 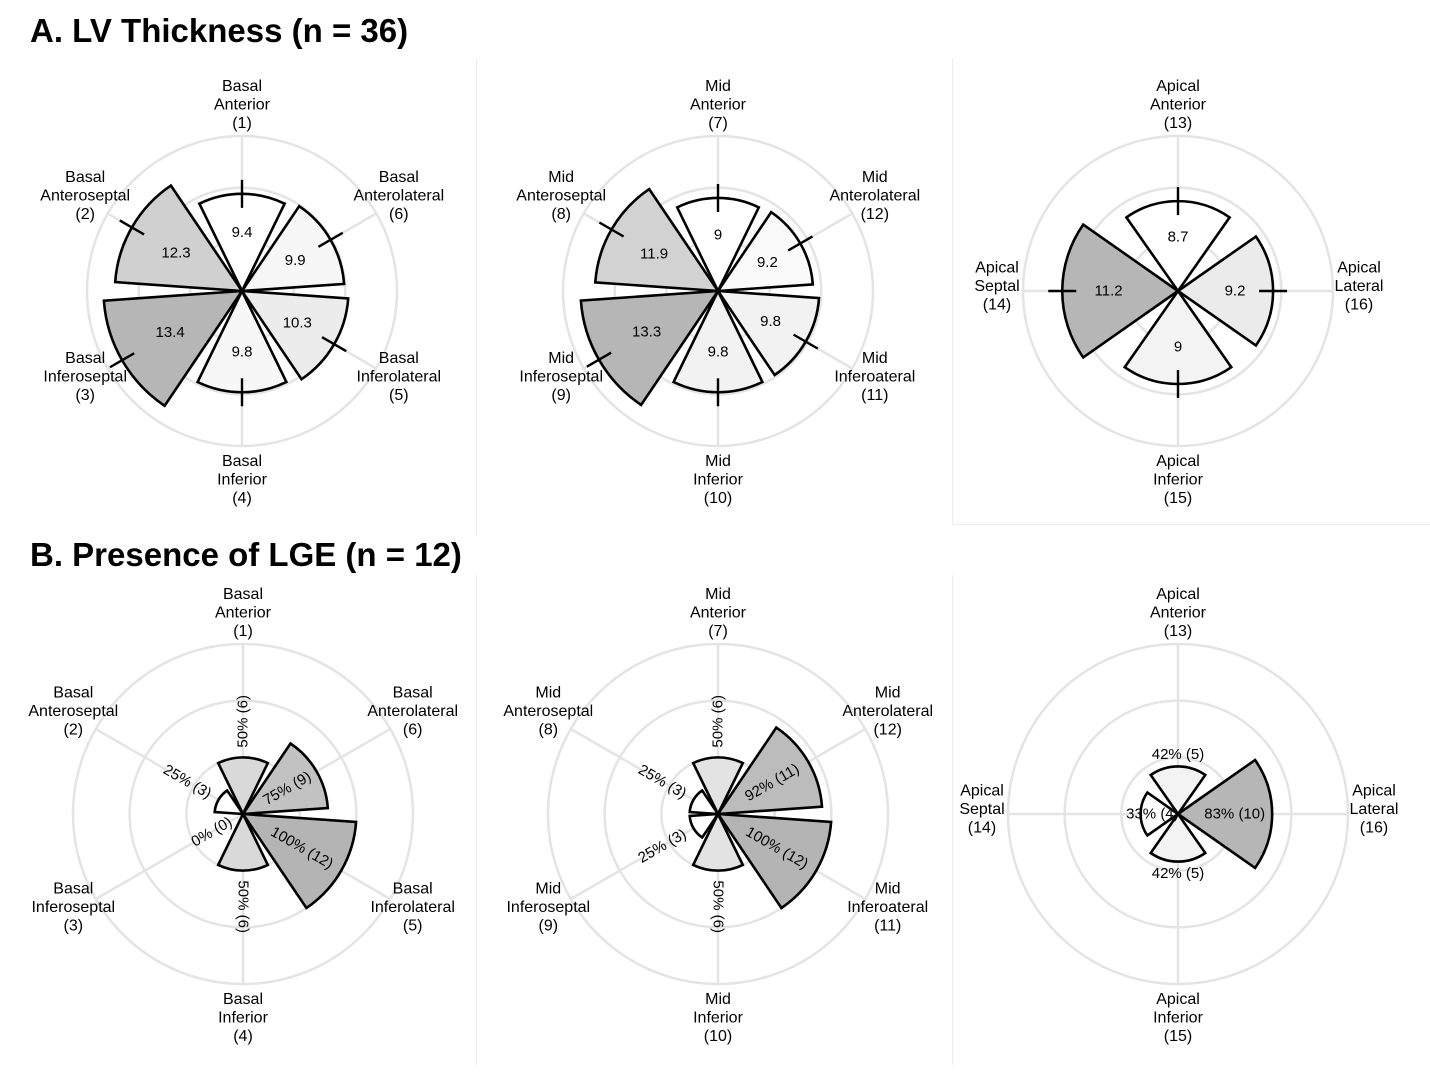 What do you see at coordinates (295, 260) in the screenshot?
I see `value-label-6: 9.9` at bounding box center [295, 260].